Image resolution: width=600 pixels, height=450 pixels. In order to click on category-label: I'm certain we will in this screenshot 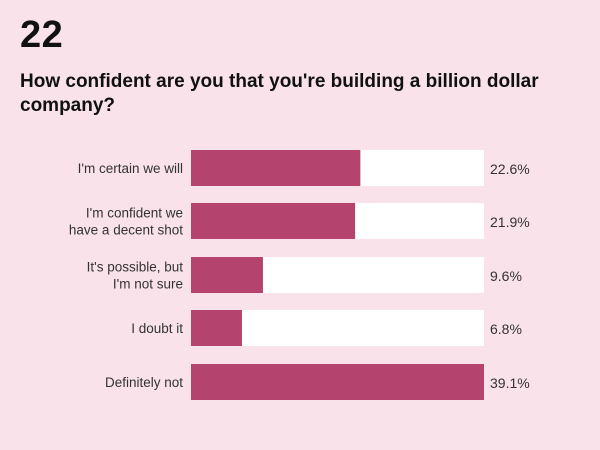, I will do `click(130, 168)`.